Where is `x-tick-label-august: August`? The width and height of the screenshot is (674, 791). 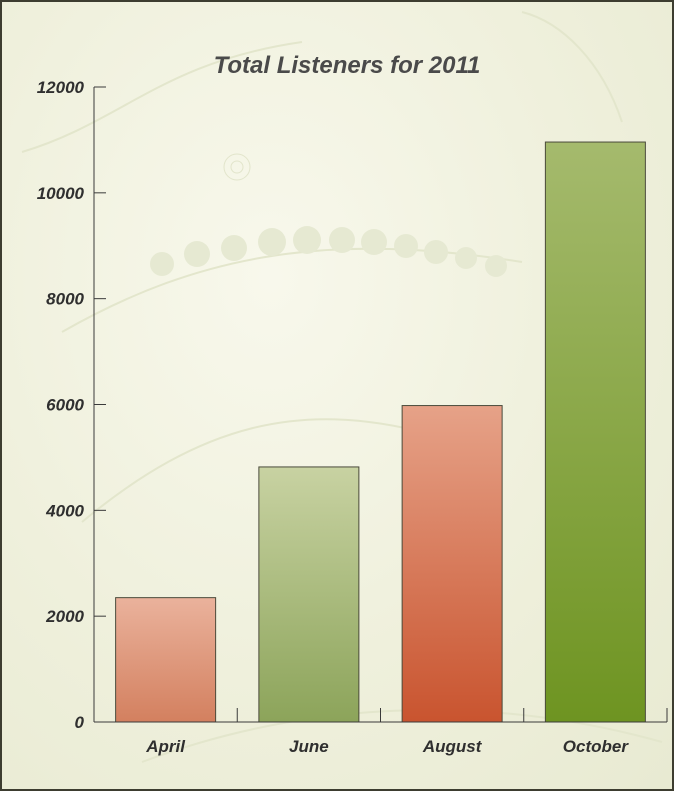 x-tick-label-august: August is located at coordinates (452, 746).